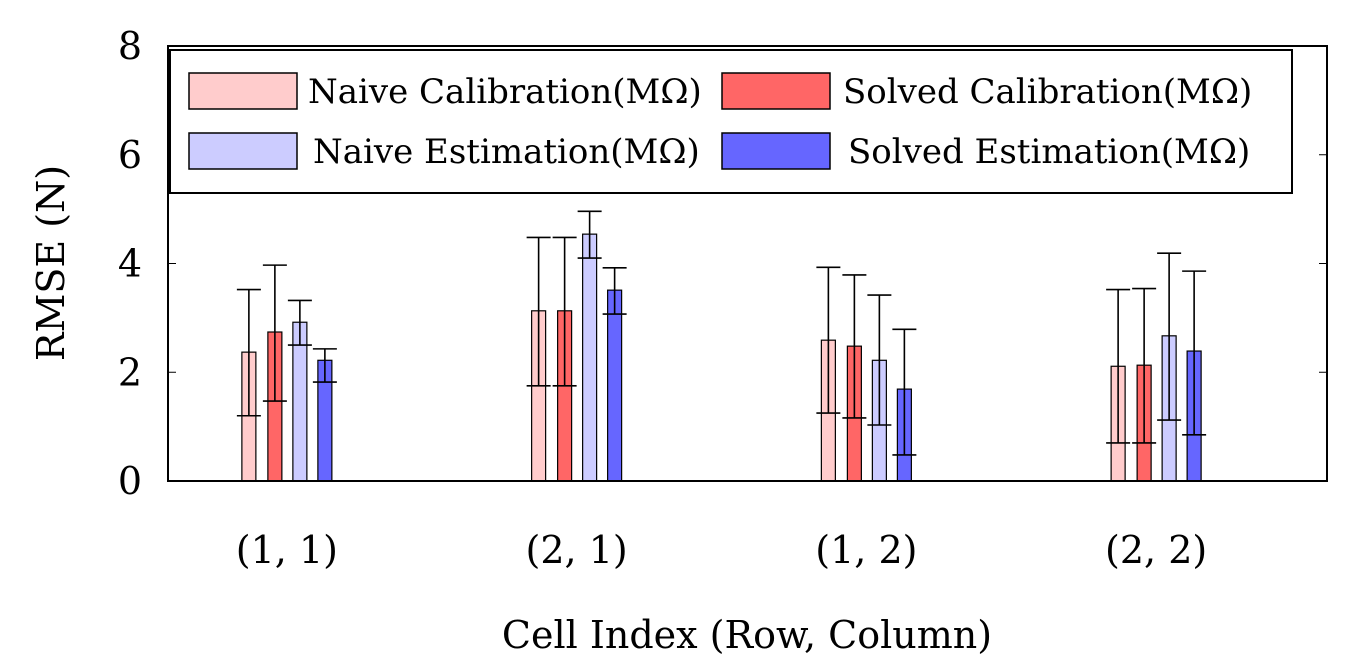  Describe the element at coordinates (130, 481) in the screenshot. I see `y-tick-label: 0` at that location.